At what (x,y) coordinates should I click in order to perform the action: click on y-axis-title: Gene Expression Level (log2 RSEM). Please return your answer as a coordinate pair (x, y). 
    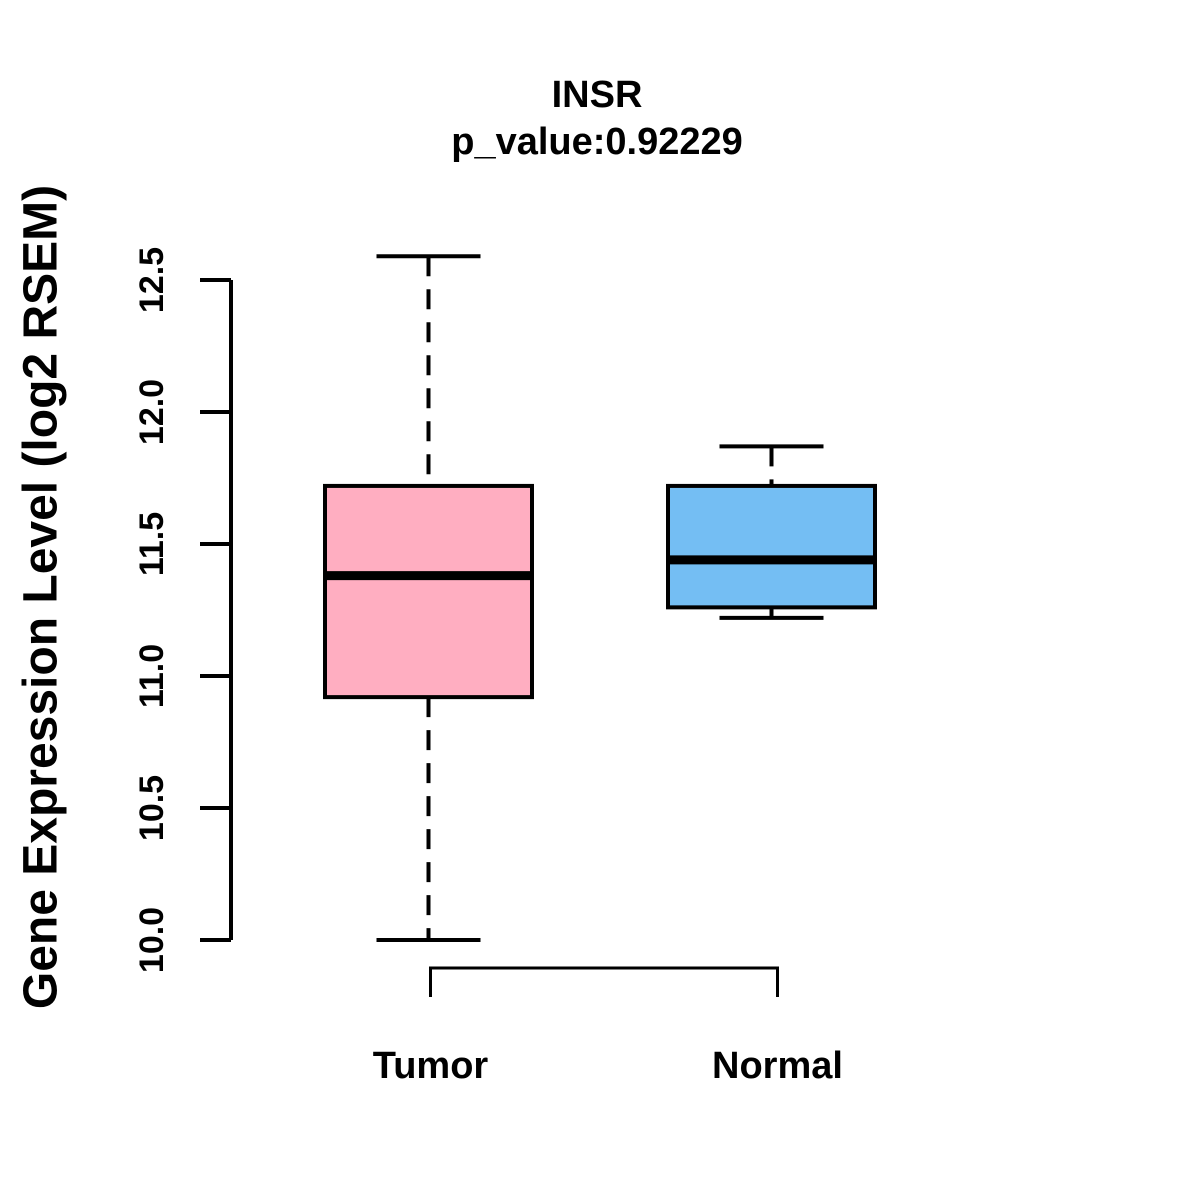
    Looking at the image, I should click on (41, 597).